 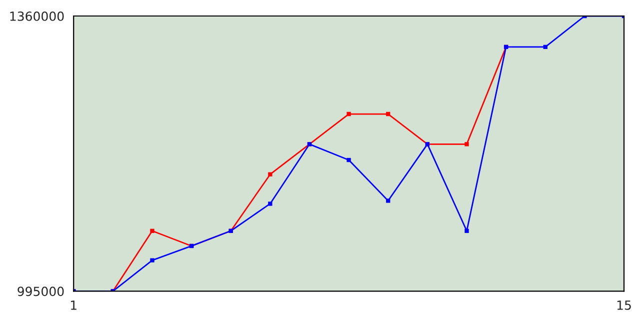 What do you see at coordinates (41, 291) in the screenshot?
I see `y-tick-label: 995000` at bounding box center [41, 291].